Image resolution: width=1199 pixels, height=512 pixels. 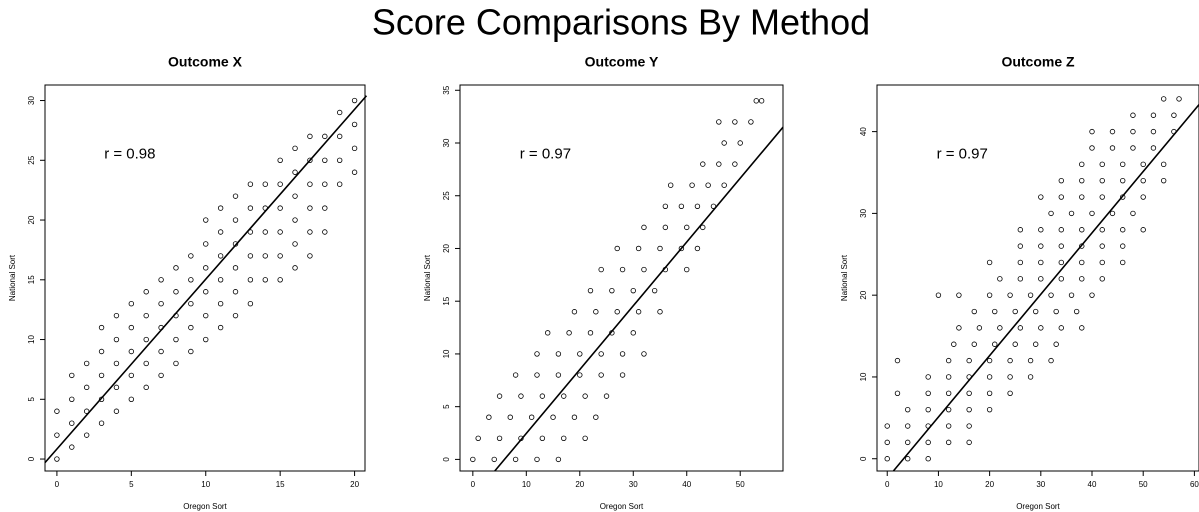 I want to click on y-tick-label: 35, so click(x=446, y=89).